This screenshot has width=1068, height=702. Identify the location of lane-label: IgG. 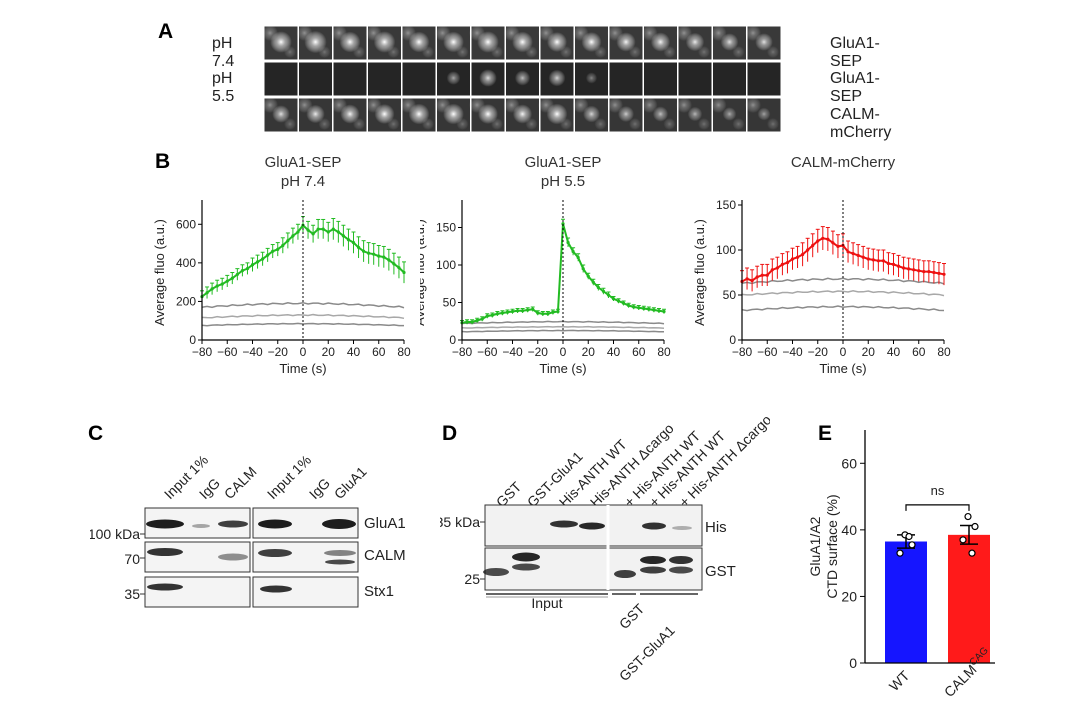
(319, 488).